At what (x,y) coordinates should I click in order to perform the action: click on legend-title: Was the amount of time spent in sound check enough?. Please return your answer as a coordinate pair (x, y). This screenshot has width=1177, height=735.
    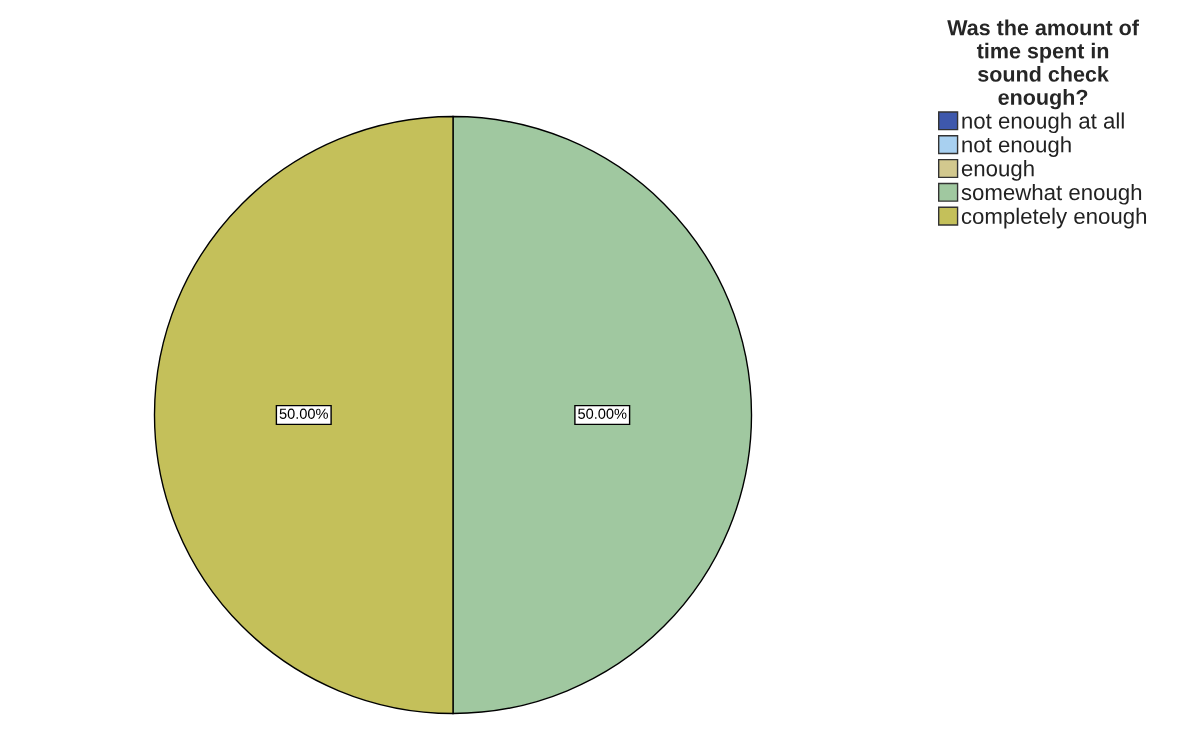
    Looking at the image, I should click on (1043, 64).